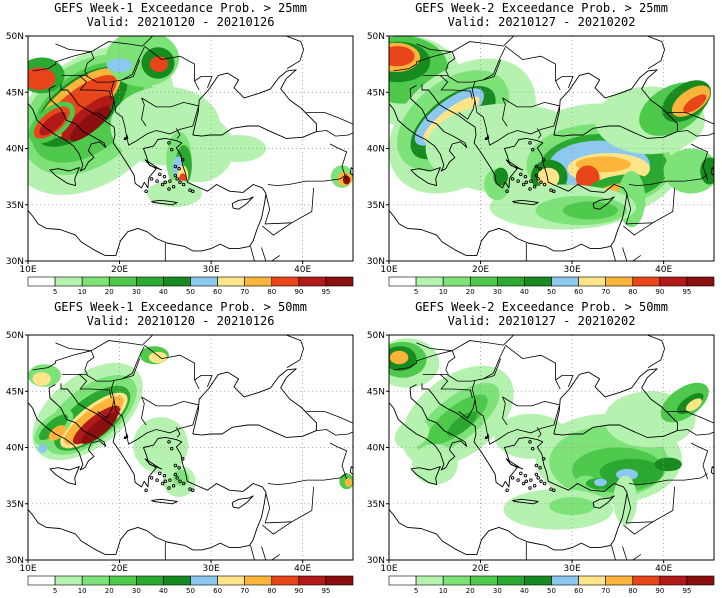 Image resolution: width=722 pixels, height=598 pixels. I want to click on colorbar-label: 5, so click(55, 591).